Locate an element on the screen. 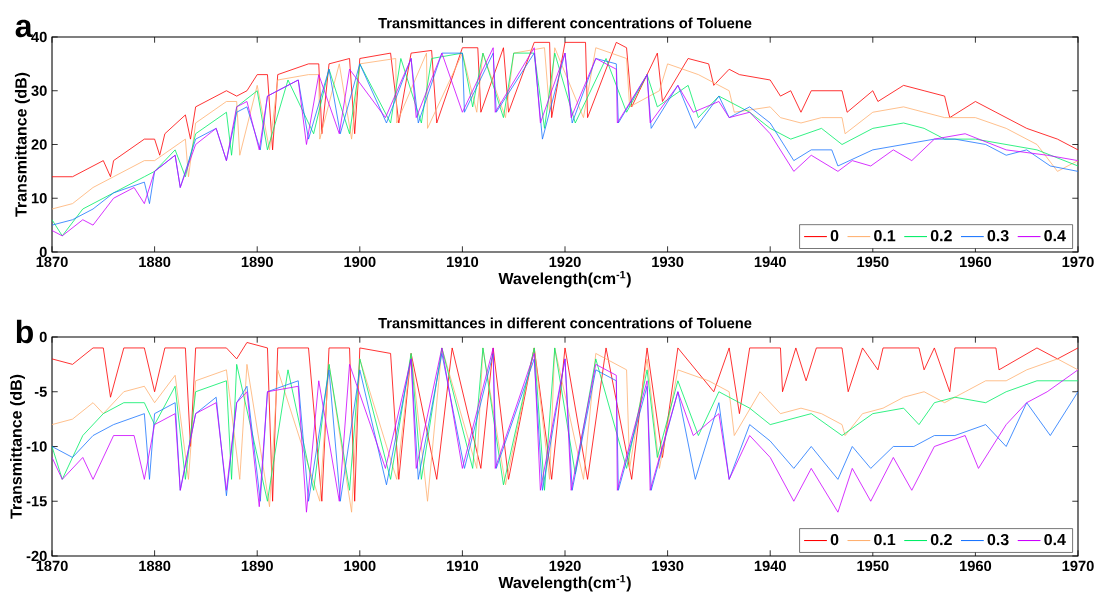 Image resolution: width=1097 pixels, height=602 pixels. y-tick-label: -10 is located at coordinates (36, 446).